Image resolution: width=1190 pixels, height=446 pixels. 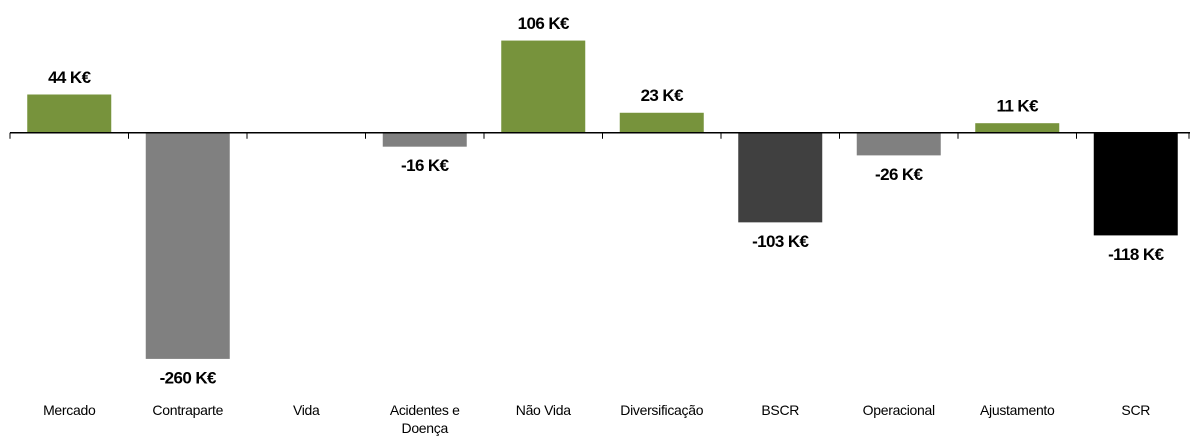 I want to click on value-label: 106 K€, so click(x=544, y=23).